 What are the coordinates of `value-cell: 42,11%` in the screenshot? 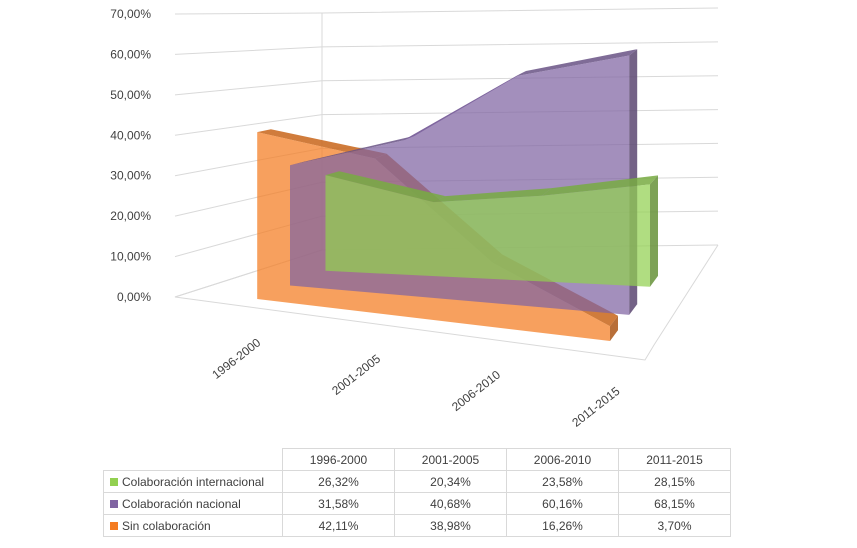 It's located at (338, 525).